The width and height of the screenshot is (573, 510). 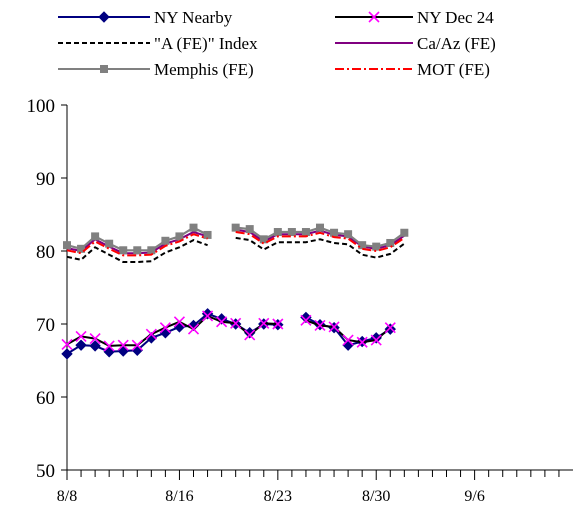 I want to click on y-tick-label-80: 80, so click(x=45, y=252).